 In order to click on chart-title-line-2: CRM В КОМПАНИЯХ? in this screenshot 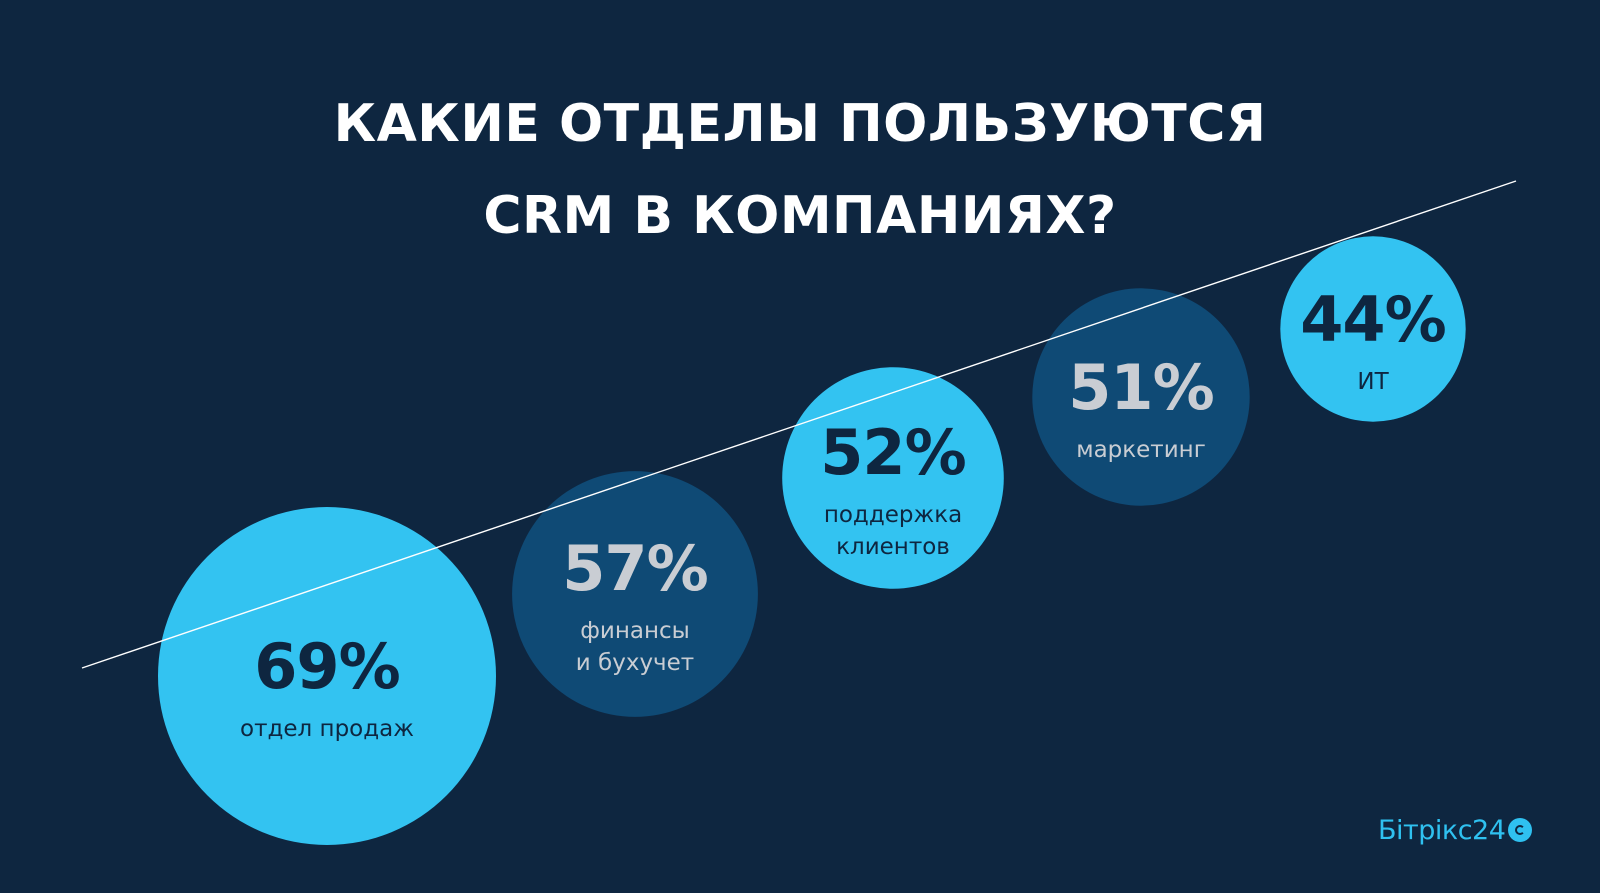, I will do `click(800, 216)`.